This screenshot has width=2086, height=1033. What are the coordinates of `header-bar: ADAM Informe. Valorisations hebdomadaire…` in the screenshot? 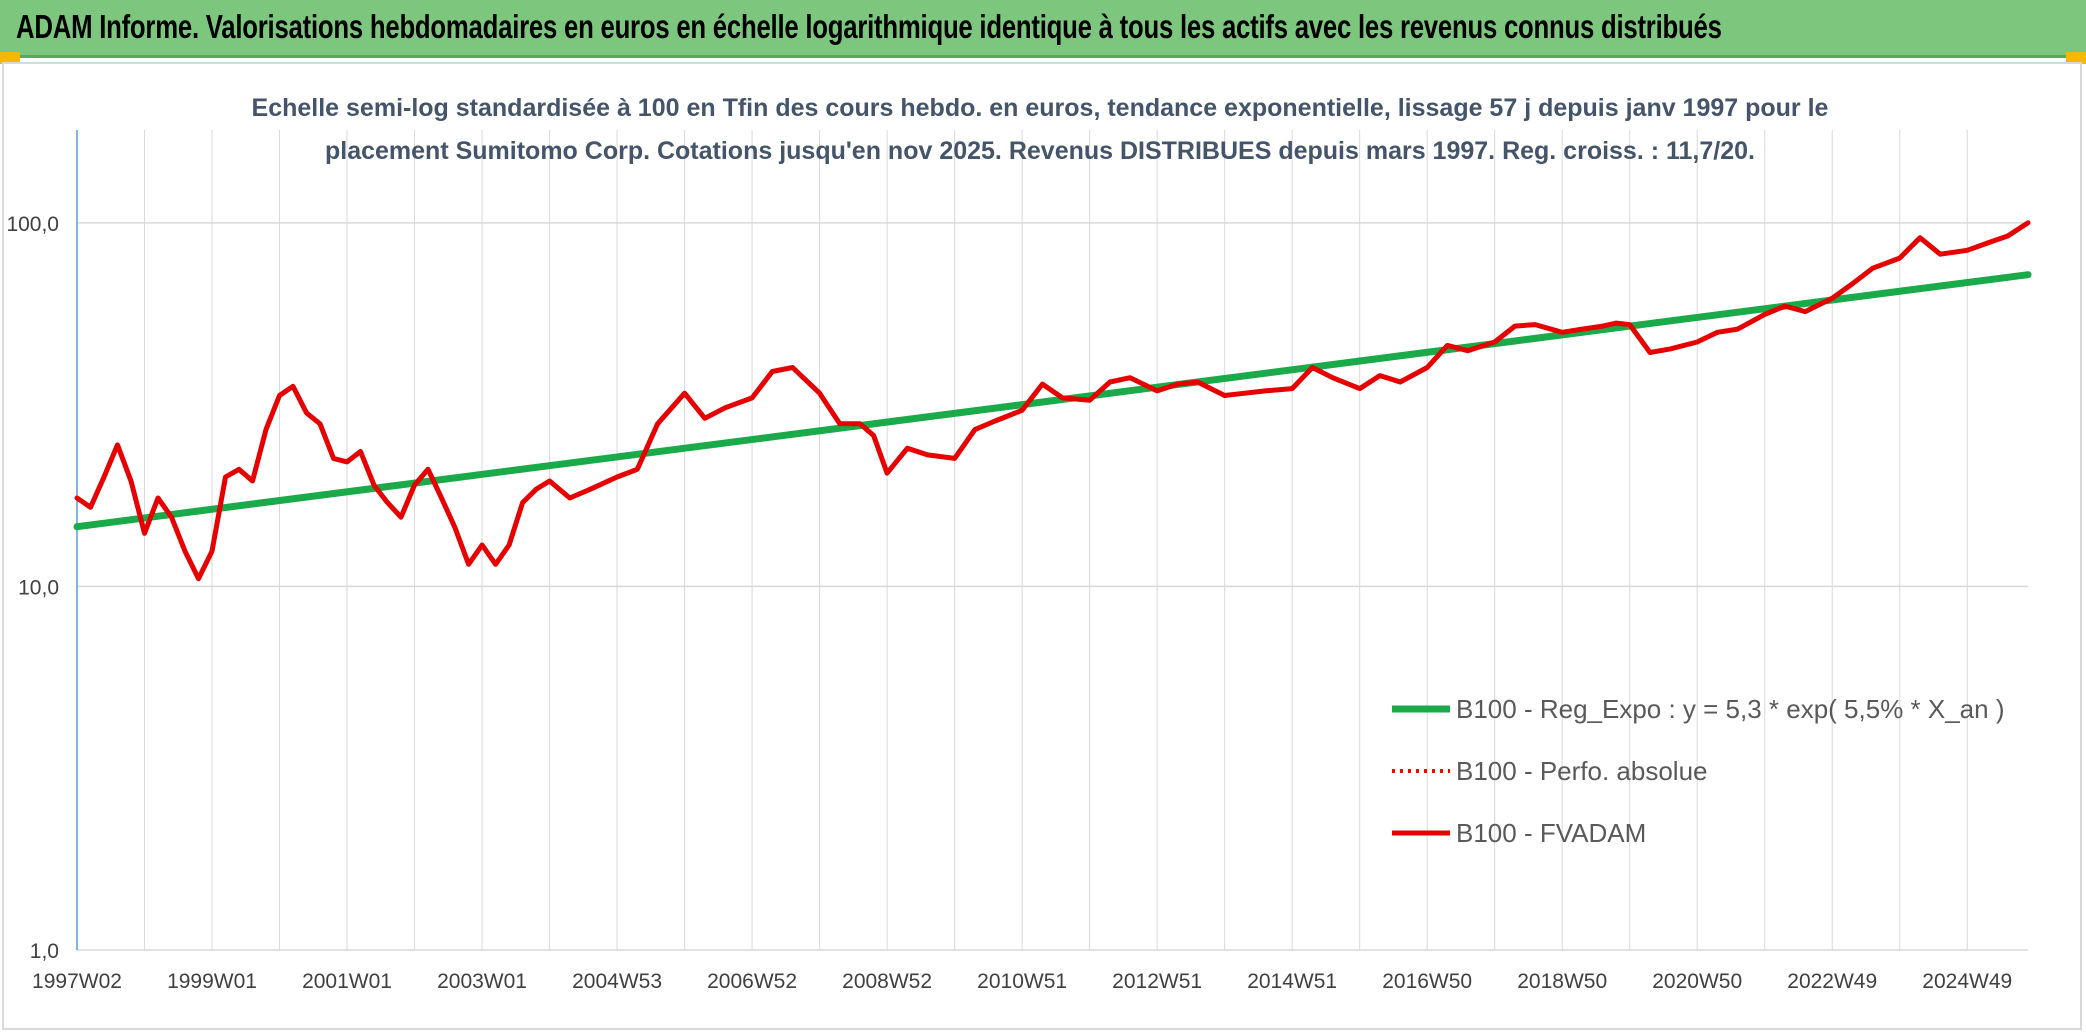 It's located at (1043, 29).